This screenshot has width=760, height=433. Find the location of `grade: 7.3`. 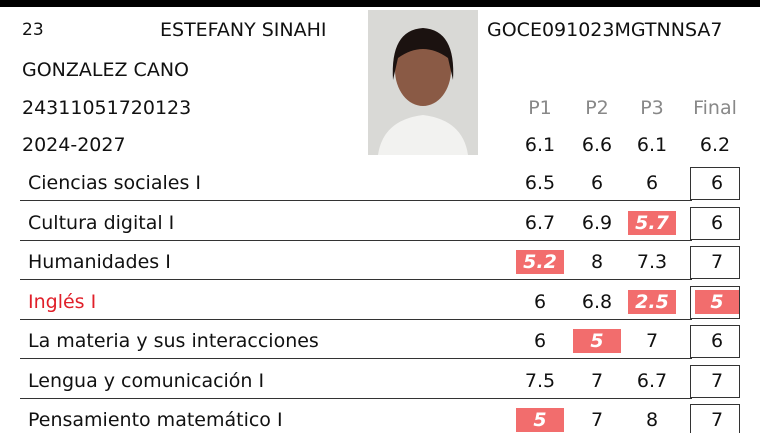

grade: 7.3 is located at coordinates (652, 262).